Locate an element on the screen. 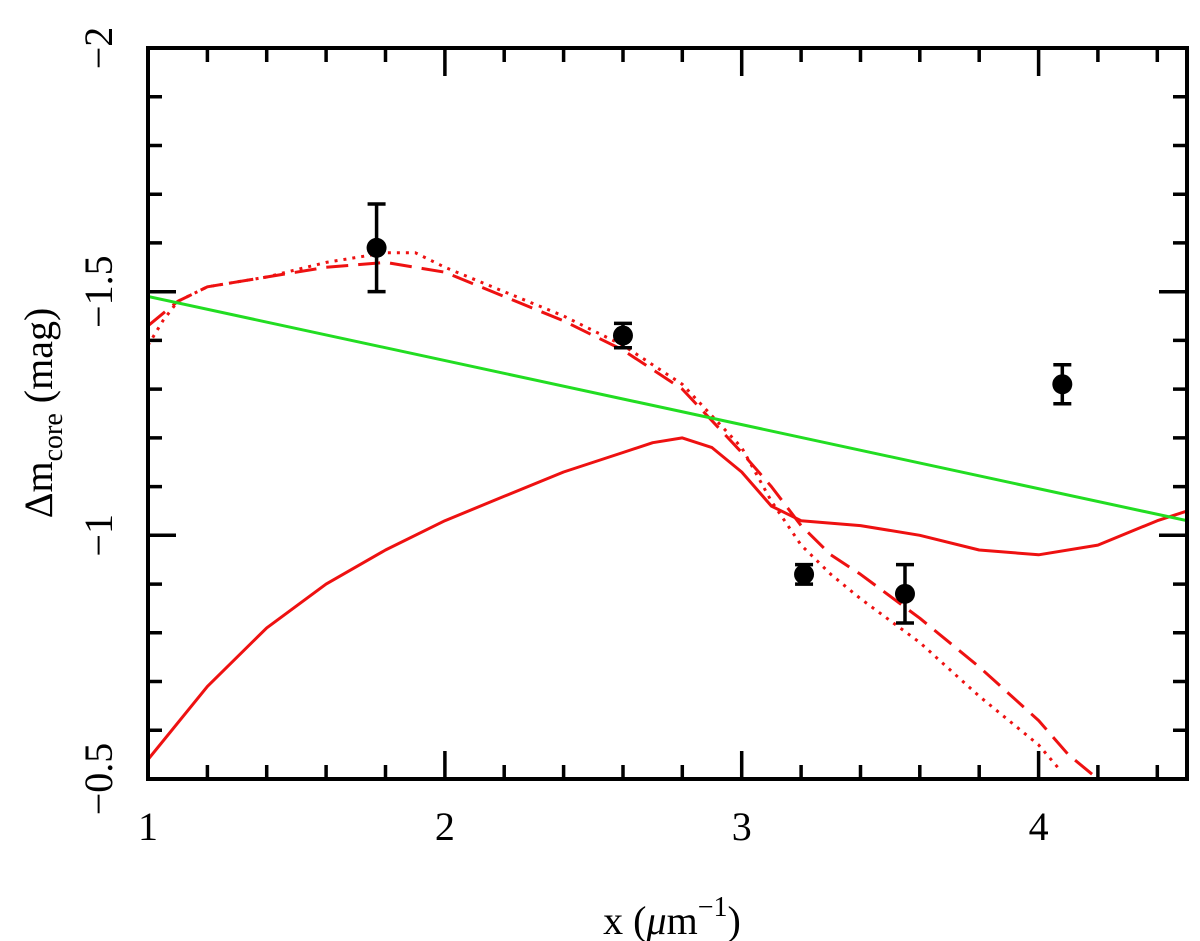 This screenshot has width=1200, height=941. x-axis-title-exp: −1 is located at coordinates (713, 907).